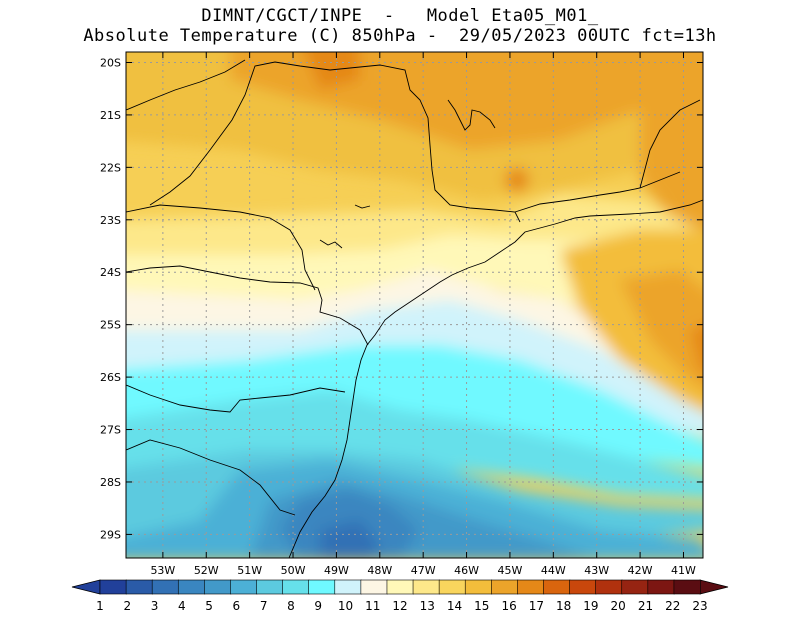 This screenshot has width=800, height=618. Describe the element at coordinates (110, 377) in the screenshot. I see `lat-tick-label: 26S` at that location.